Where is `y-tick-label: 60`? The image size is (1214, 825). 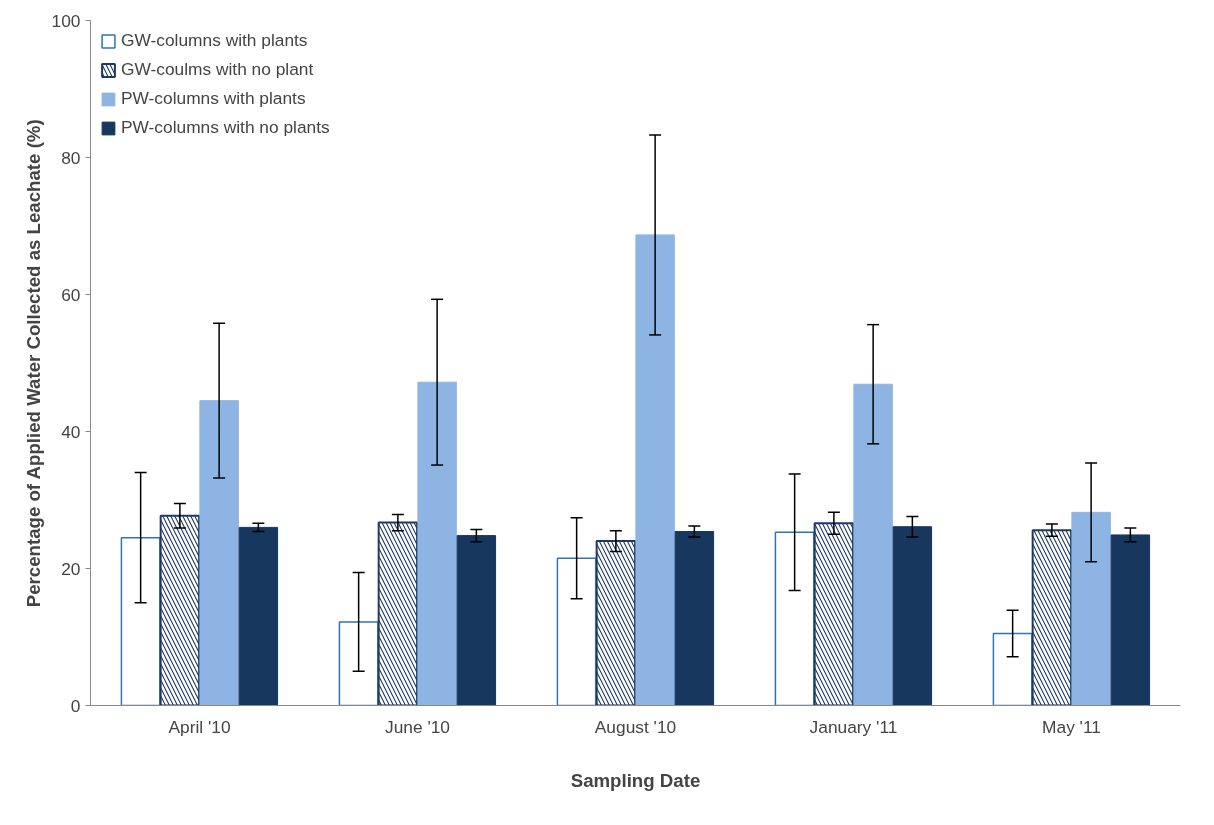 y-tick-label: 60 is located at coordinates (71, 294).